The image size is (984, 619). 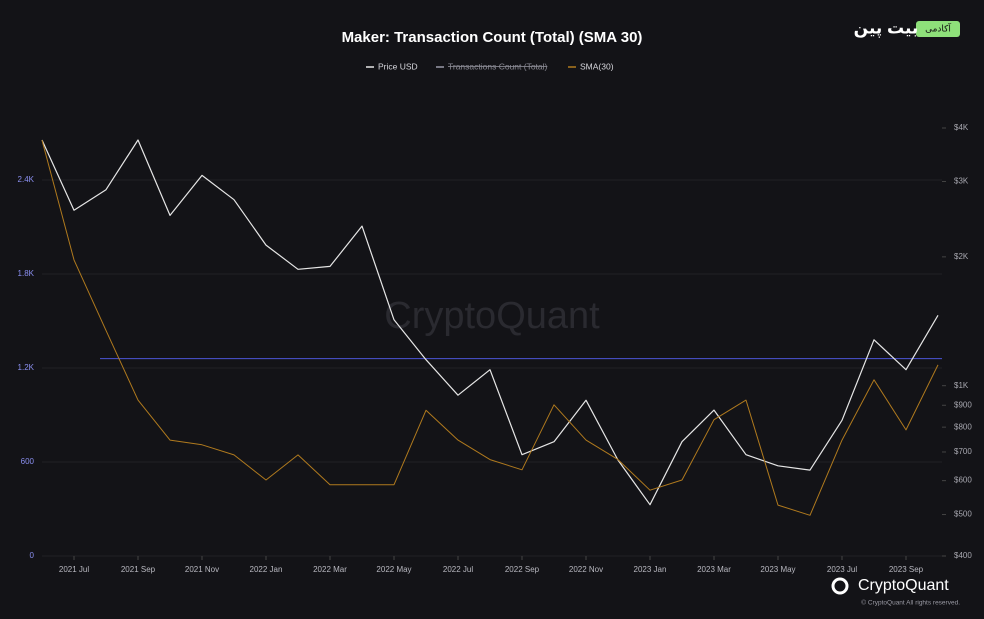 What do you see at coordinates (963, 514) in the screenshot?
I see `y2-tick-label: $500` at bounding box center [963, 514].